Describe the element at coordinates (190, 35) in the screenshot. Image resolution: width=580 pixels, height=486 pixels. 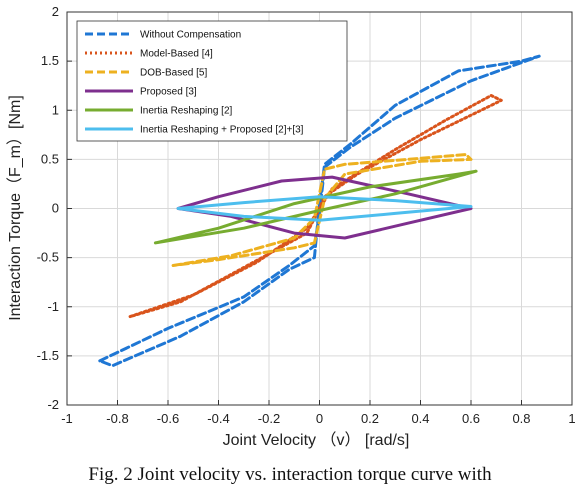
I see `legend-entry-1: Without Compensation` at that location.